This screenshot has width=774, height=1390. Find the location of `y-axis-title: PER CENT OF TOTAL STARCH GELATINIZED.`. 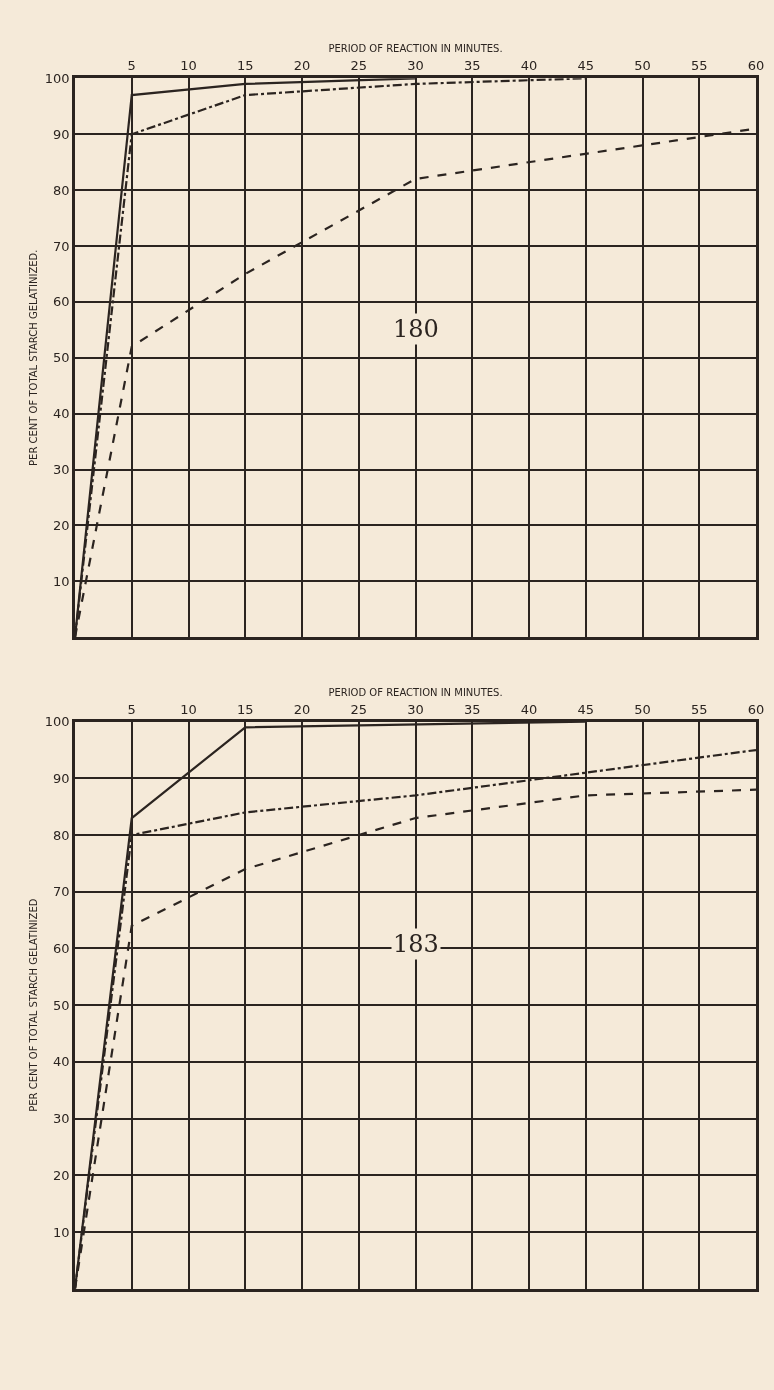

y-axis-title: PER CENT OF TOTAL STARCH GELATINIZED. is located at coordinates (33, 357).